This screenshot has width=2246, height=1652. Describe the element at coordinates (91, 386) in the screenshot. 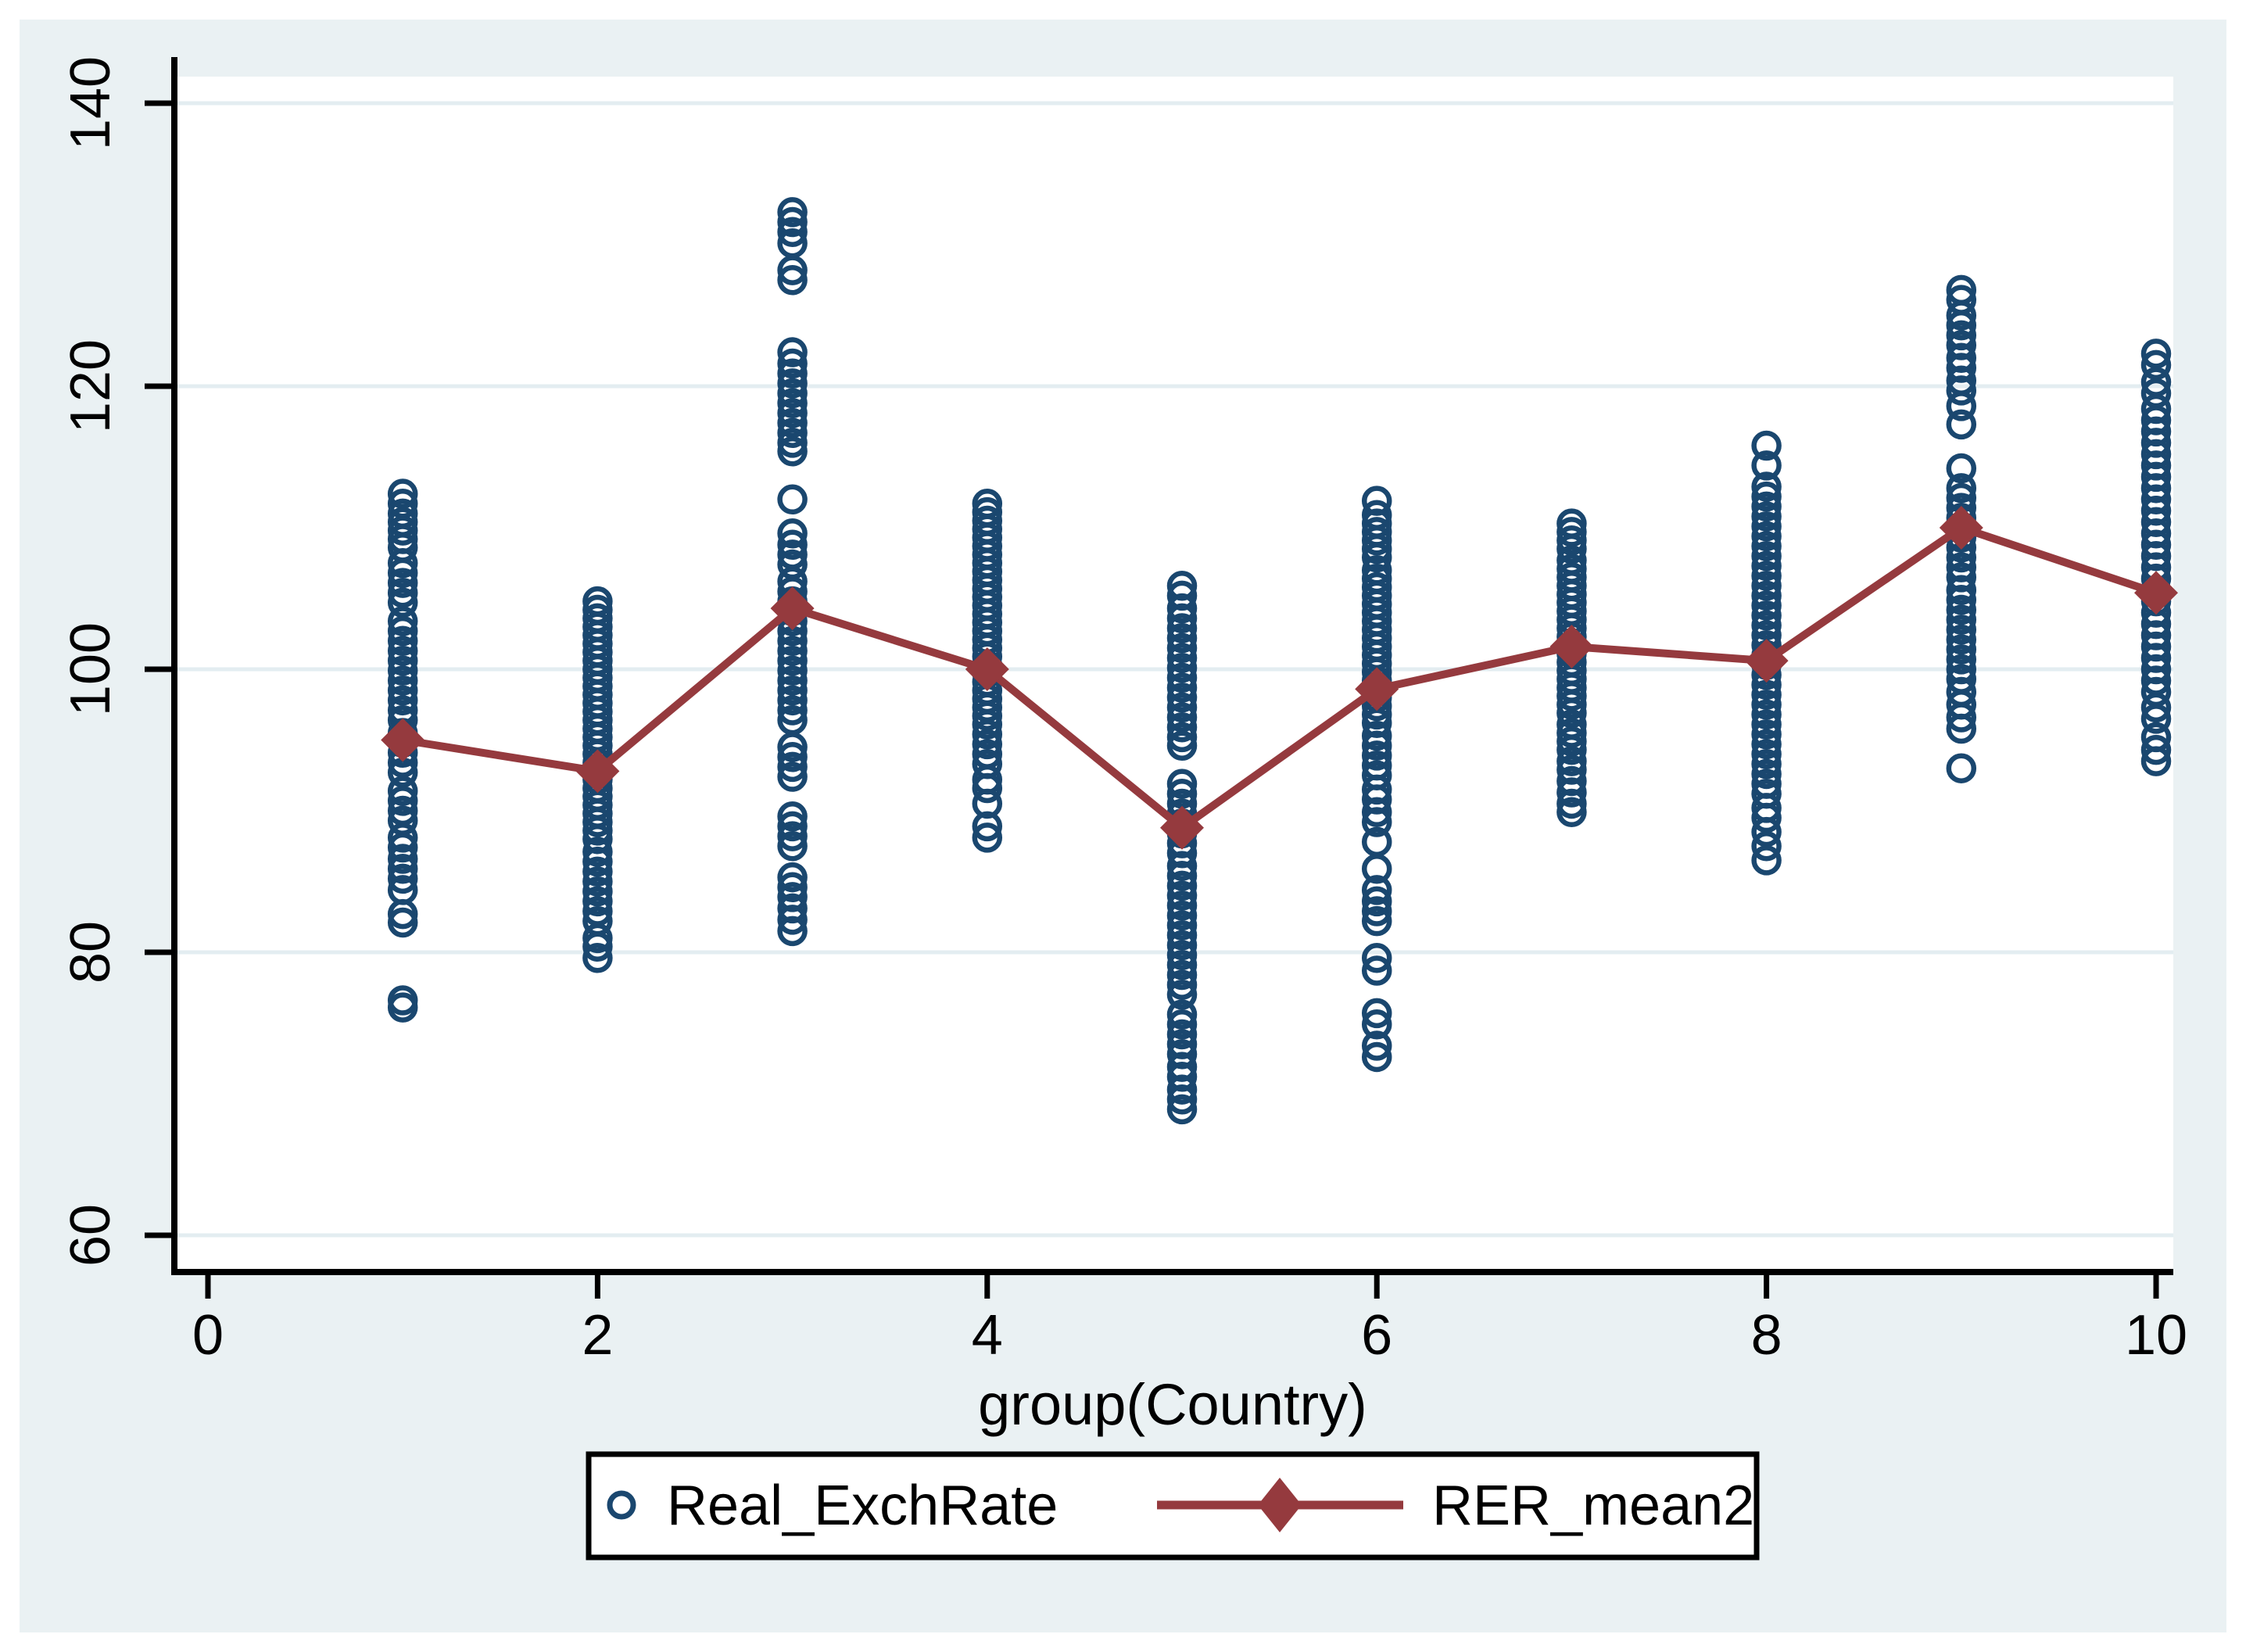

I see `y-tick-label-120: 120` at that location.